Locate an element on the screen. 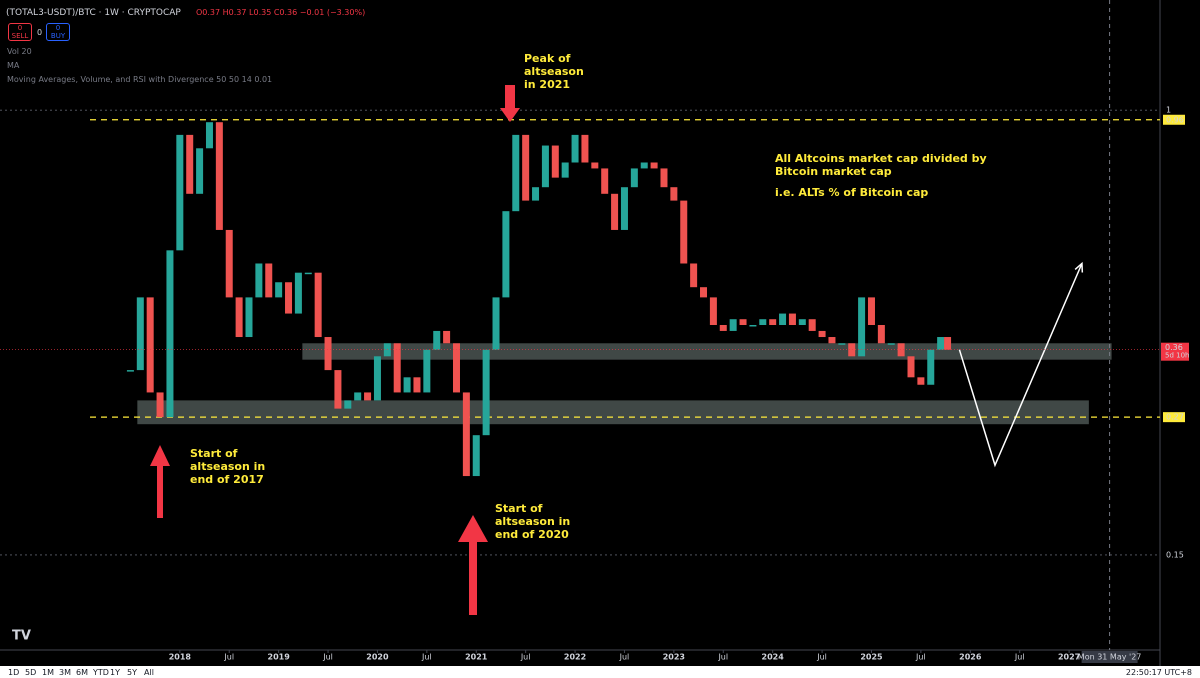 This screenshot has width=1200, height=678. range-button: 6M is located at coordinates (82, 672).